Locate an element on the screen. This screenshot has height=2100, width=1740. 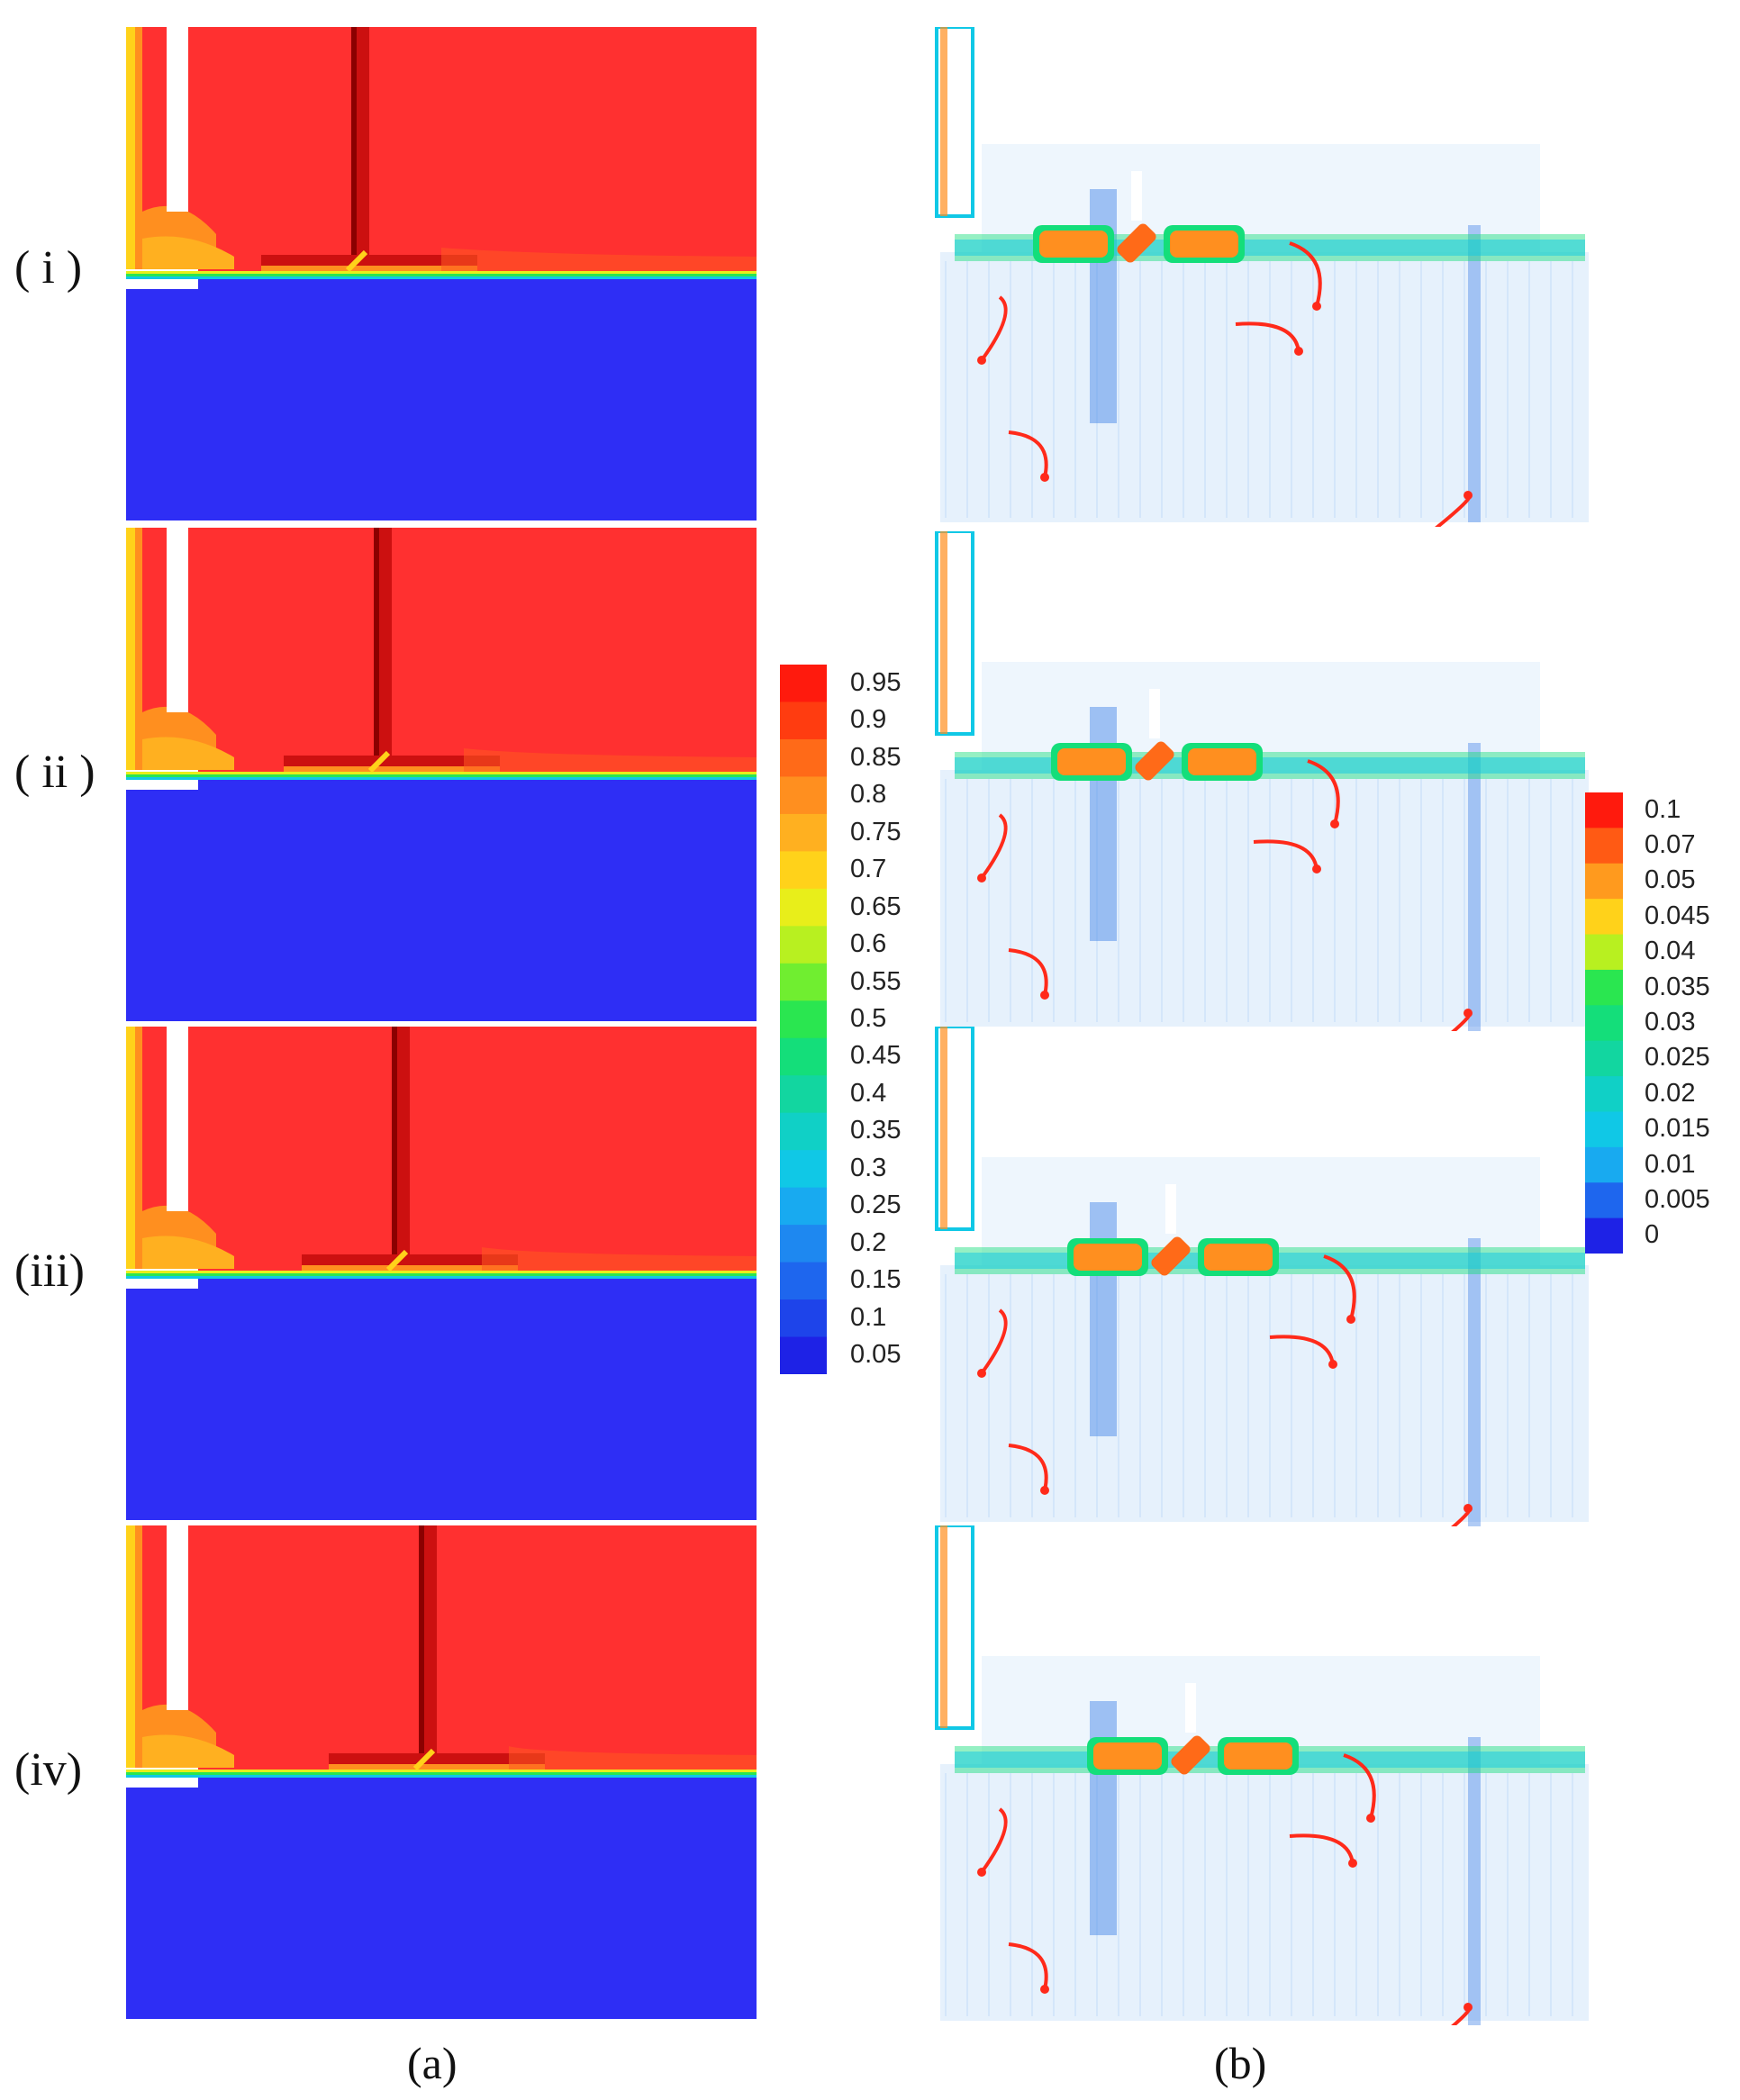
velocity-colorbar-tick-label: 0.03 is located at coordinates (1671, 1022).